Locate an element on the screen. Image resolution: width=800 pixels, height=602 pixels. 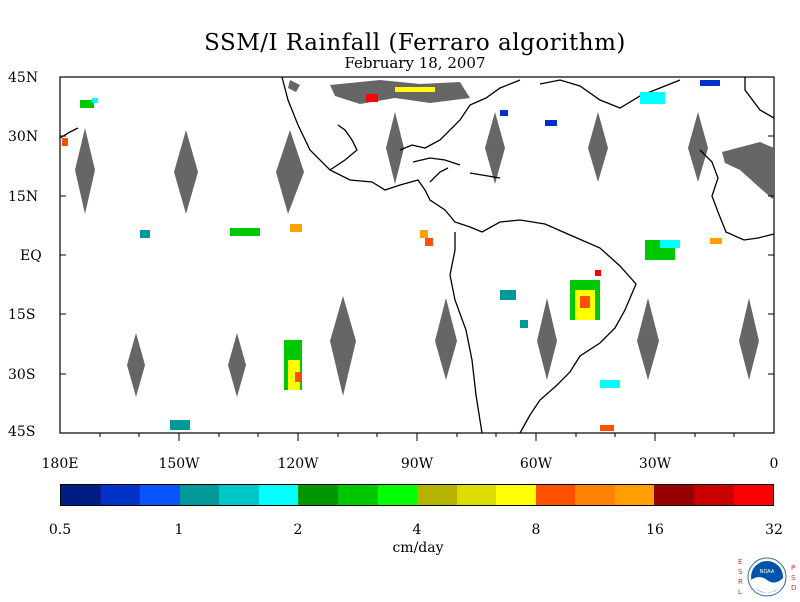
colorbar-tick-label: 4 is located at coordinates (417, 530).